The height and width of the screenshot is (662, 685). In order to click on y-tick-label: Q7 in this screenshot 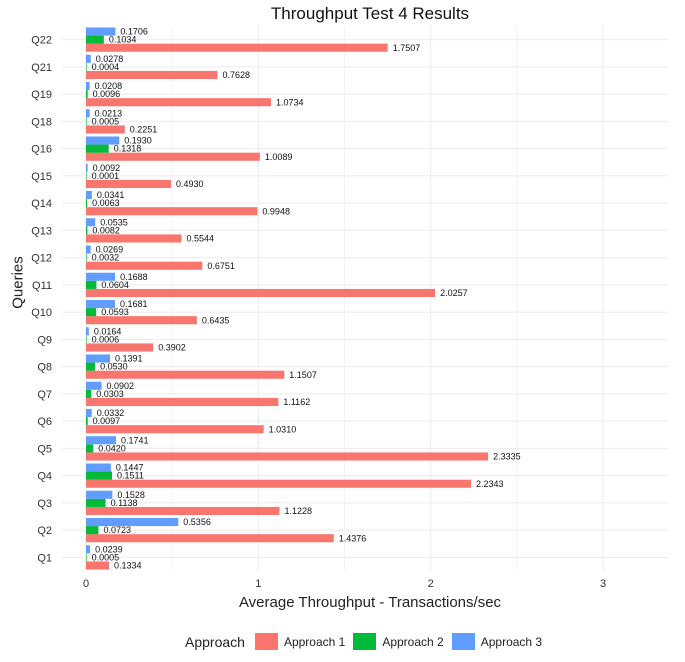, I will do `click(44, 395)`.